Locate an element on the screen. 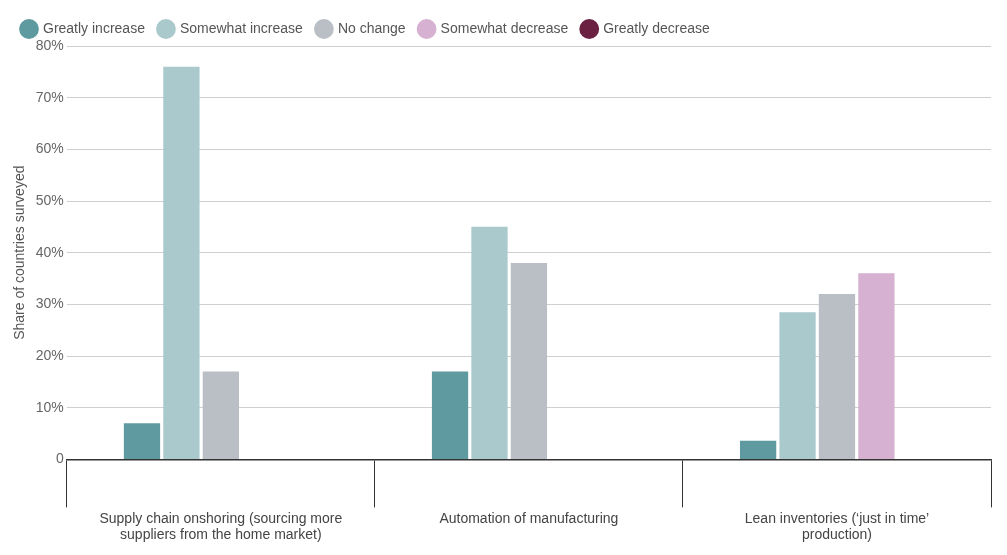 This screenshot has width=1007, height=555. y-axis-title: Share of countries surveyed is located at coordinates (19, 252).